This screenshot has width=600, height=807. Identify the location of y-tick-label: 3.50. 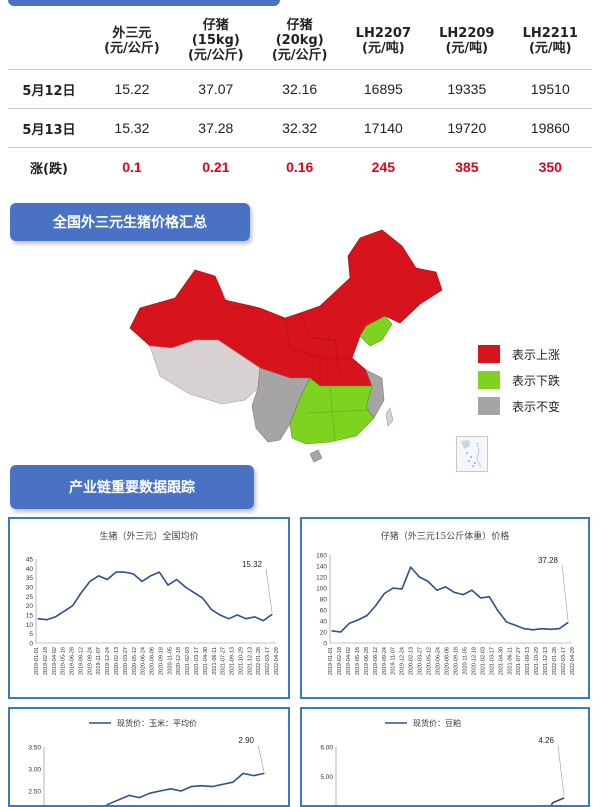
(34, 748).